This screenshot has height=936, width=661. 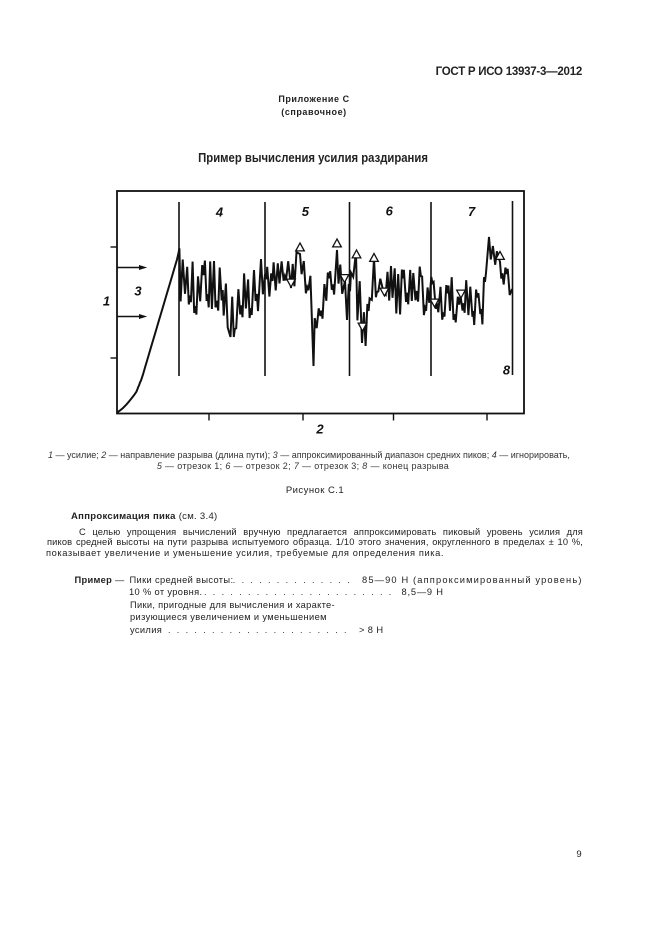 What do you see at coordinates (472, 211) in the screenshot?
I see `svg-text: 7` at bounding box center [472, 211].